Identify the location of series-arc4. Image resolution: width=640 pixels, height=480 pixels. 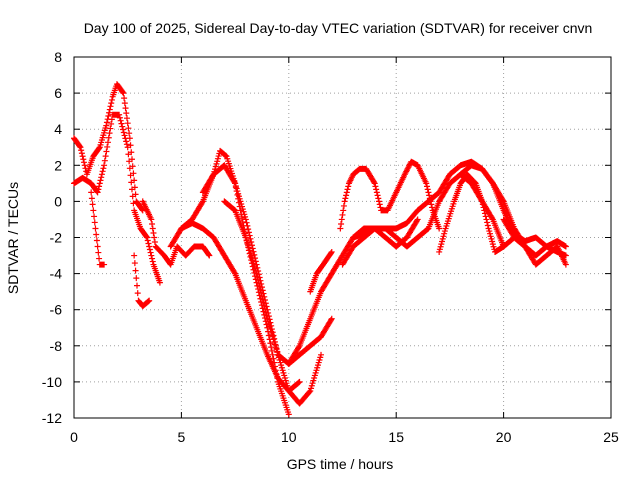
(142, 281).